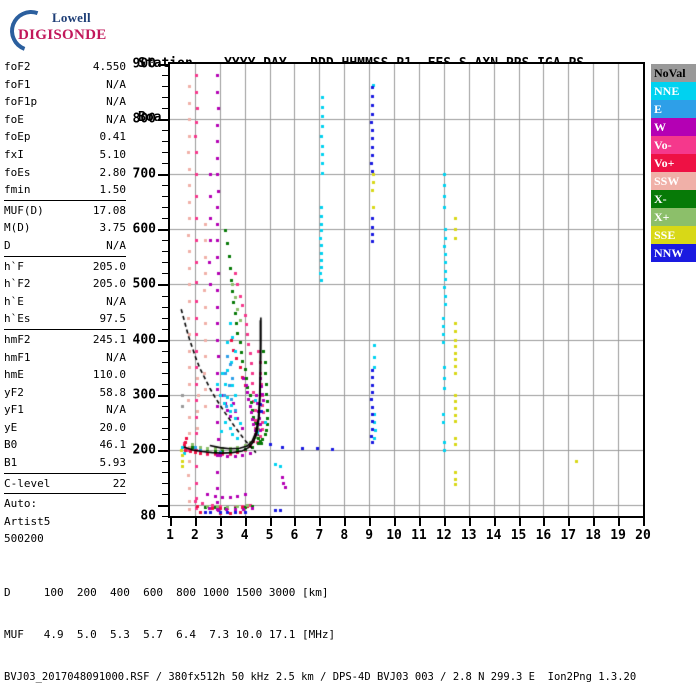 The width and height of the screenshot is (700, 698). What do you see at coordinates (113, 228) in the screenshot?
I see `param-value: 3.75` at bounding box center [113, 228].